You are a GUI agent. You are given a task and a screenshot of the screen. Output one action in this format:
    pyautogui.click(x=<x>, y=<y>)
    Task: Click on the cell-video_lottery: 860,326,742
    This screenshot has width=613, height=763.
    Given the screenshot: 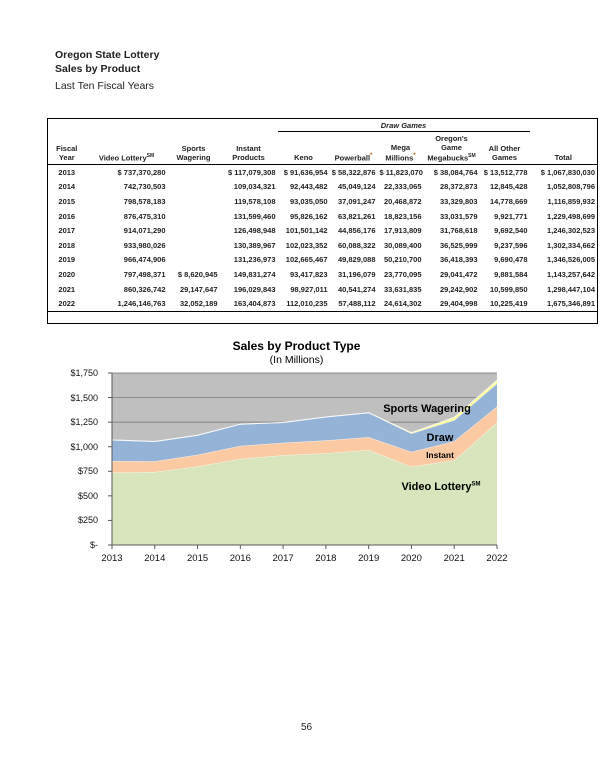 What is the action you would take?
    pyautogui.click(x=144, y=289)
    